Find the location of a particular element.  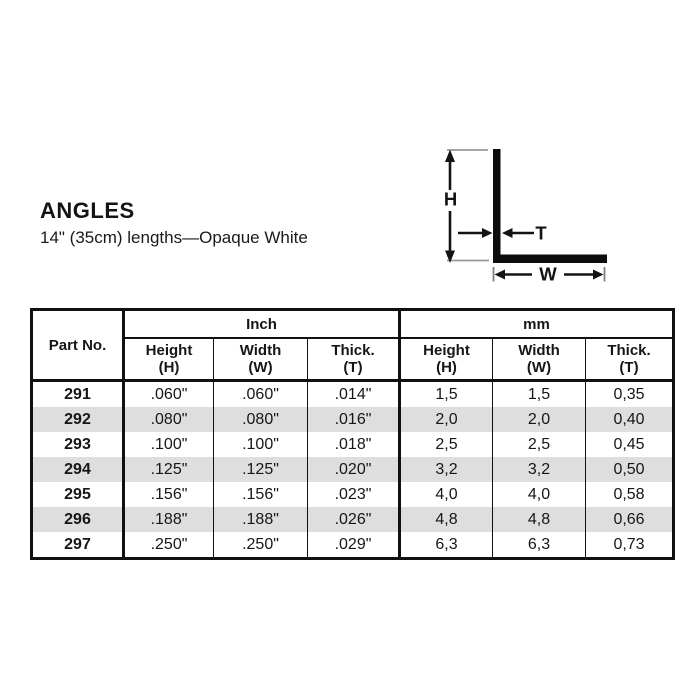

inch-width-cell: .188" is located at coordinates (260, 519).